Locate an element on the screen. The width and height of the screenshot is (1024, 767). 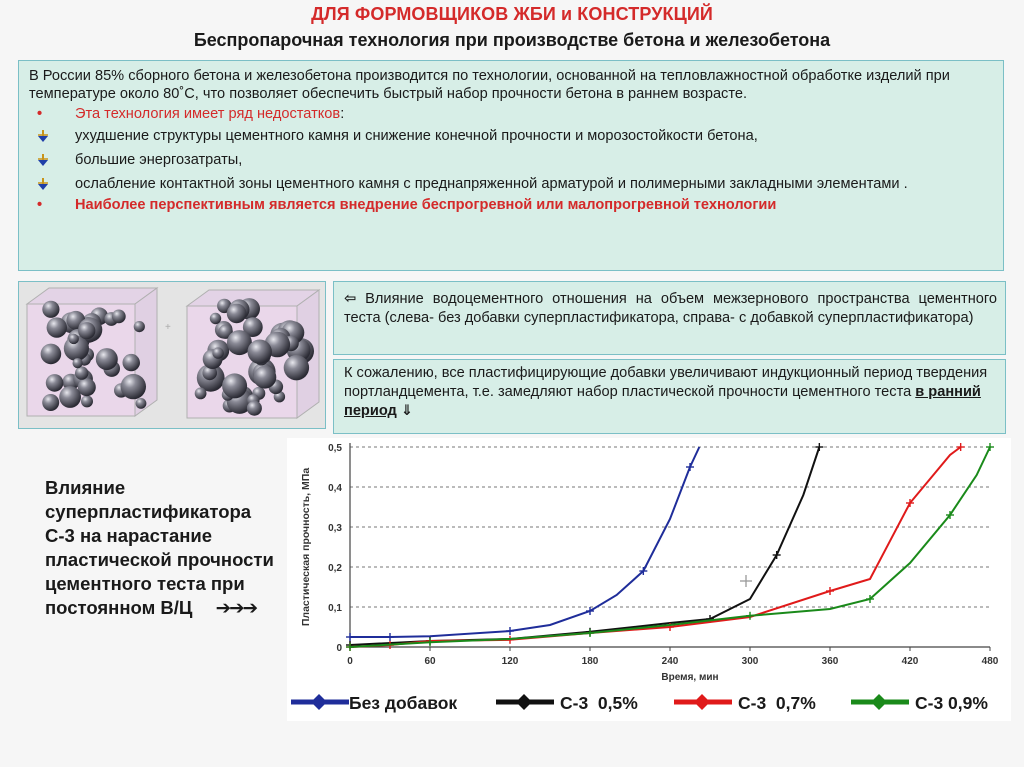
particle-cubes-image: + is located at coordinates (172, 355).